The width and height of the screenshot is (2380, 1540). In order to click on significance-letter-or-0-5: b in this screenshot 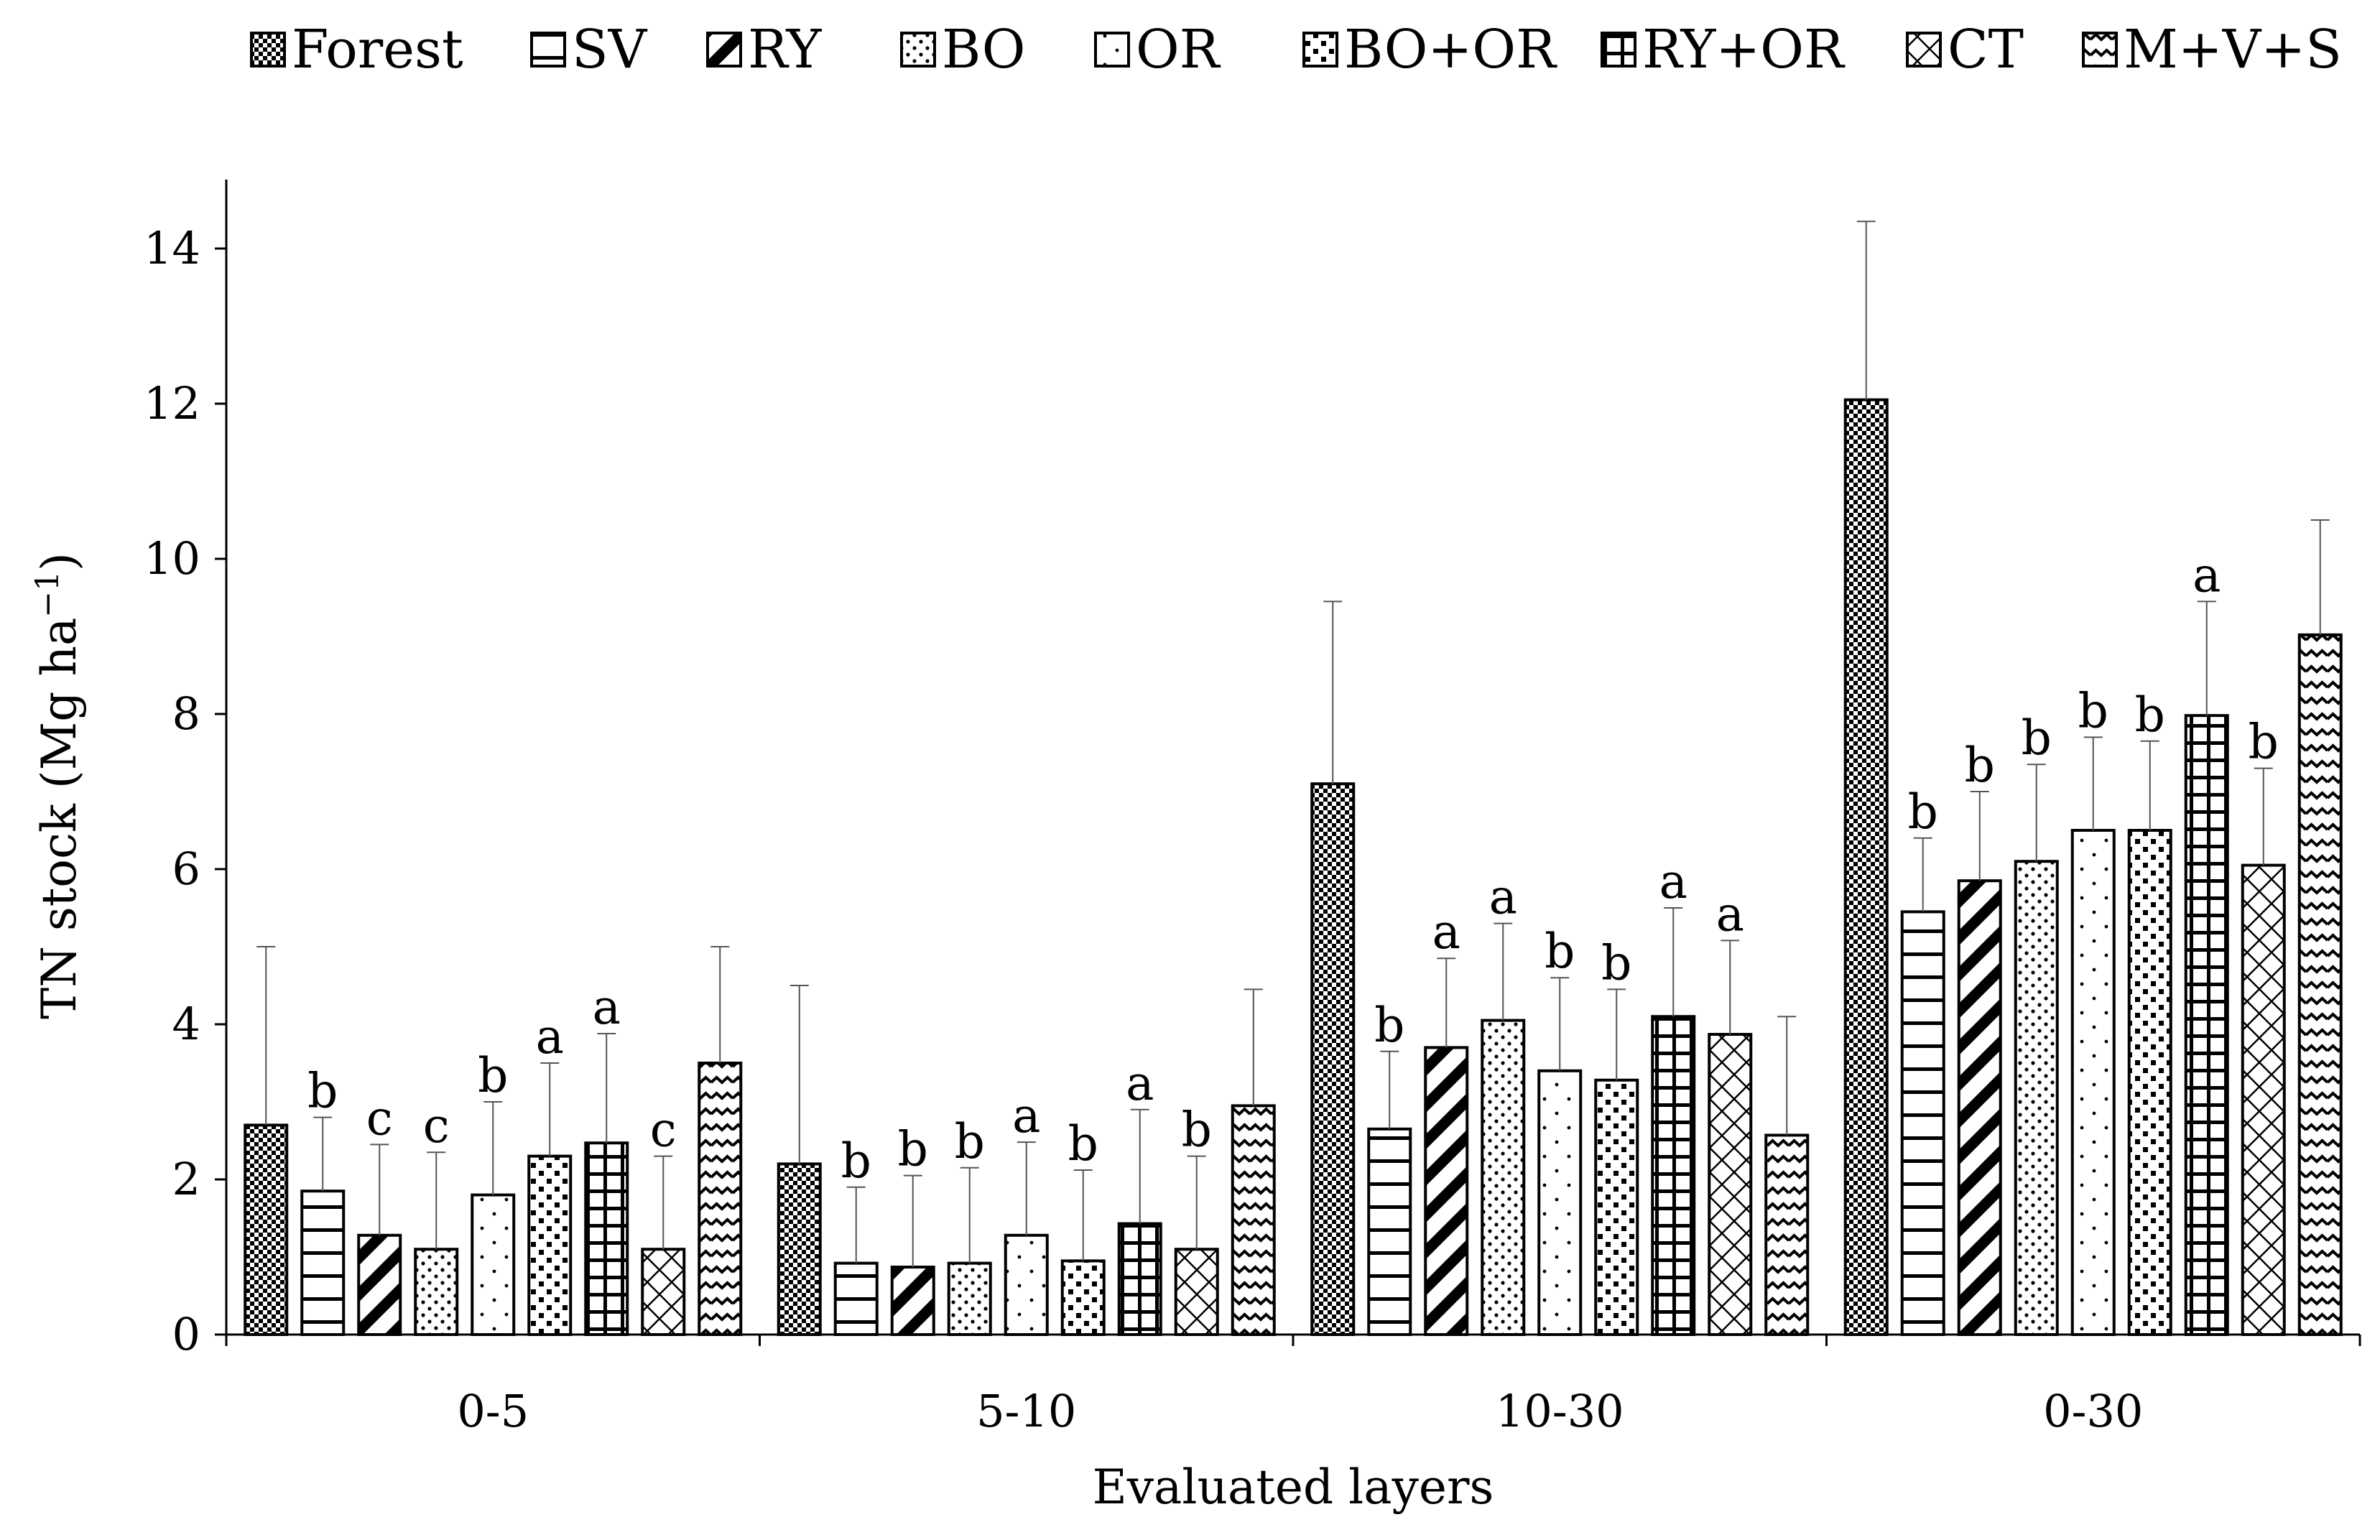, I will do `click(493, 1075)`.